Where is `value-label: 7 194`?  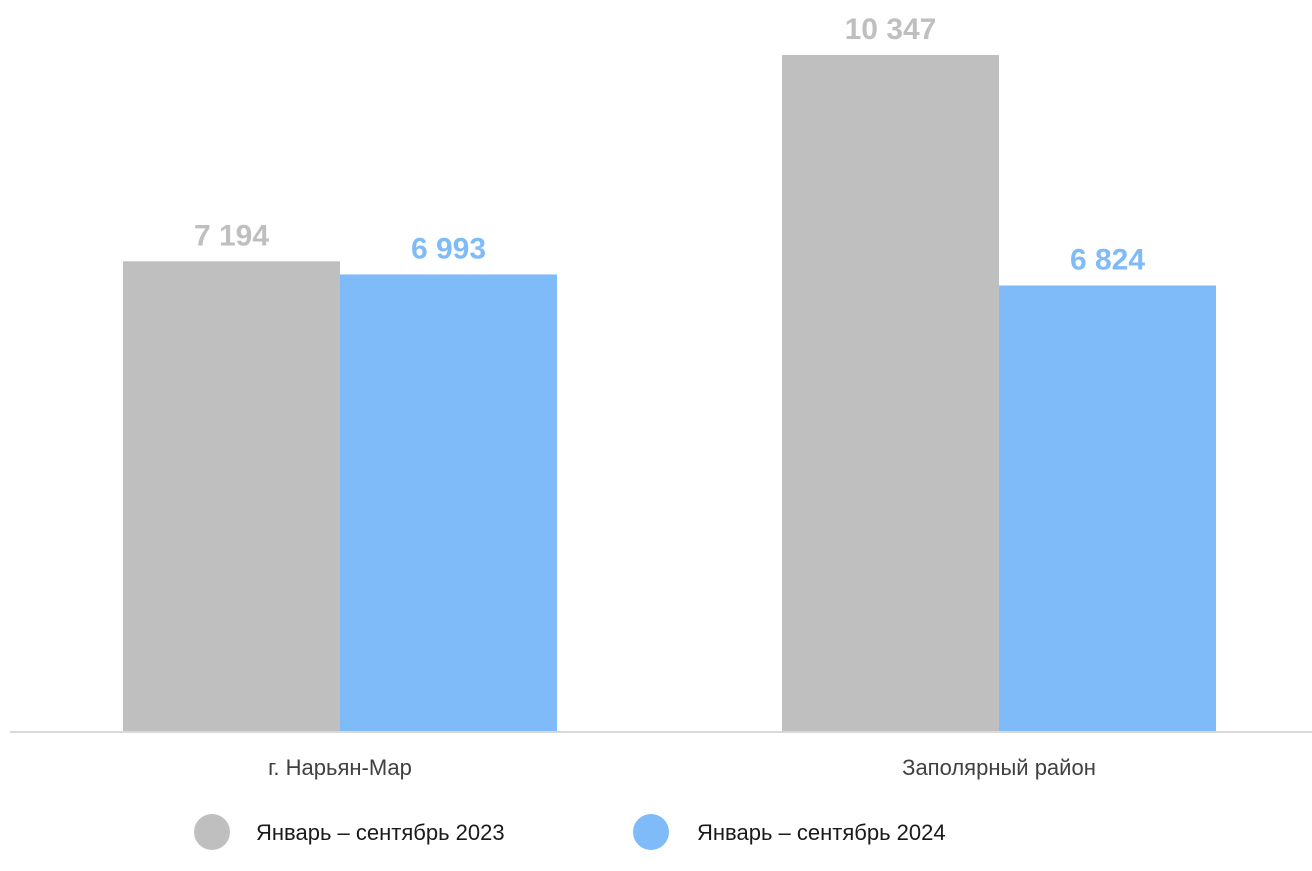
value-label: 7 194 is located at coordinates (231, 235).